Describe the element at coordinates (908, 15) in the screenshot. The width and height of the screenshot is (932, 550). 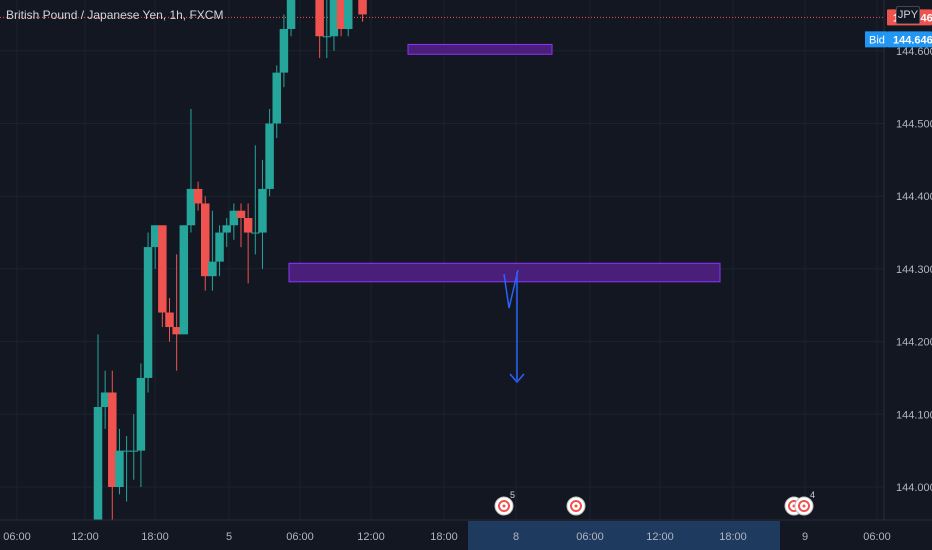
I see `currency-button: JPY` at that location.